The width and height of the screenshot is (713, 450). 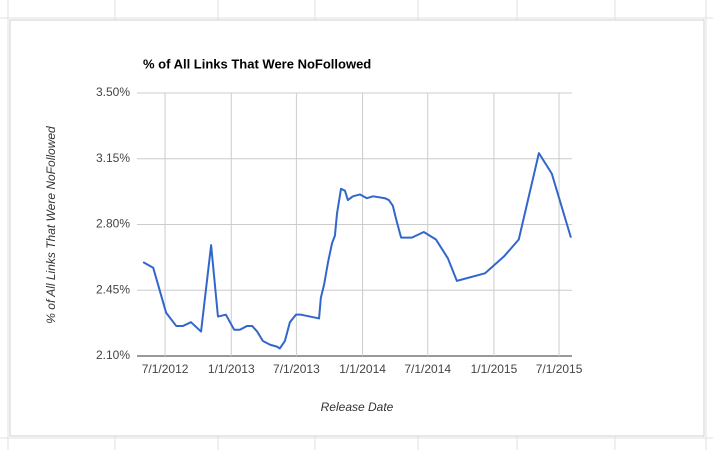 I want to click on x-tick-label: 1/1/2014, so click(x=362, y=369).